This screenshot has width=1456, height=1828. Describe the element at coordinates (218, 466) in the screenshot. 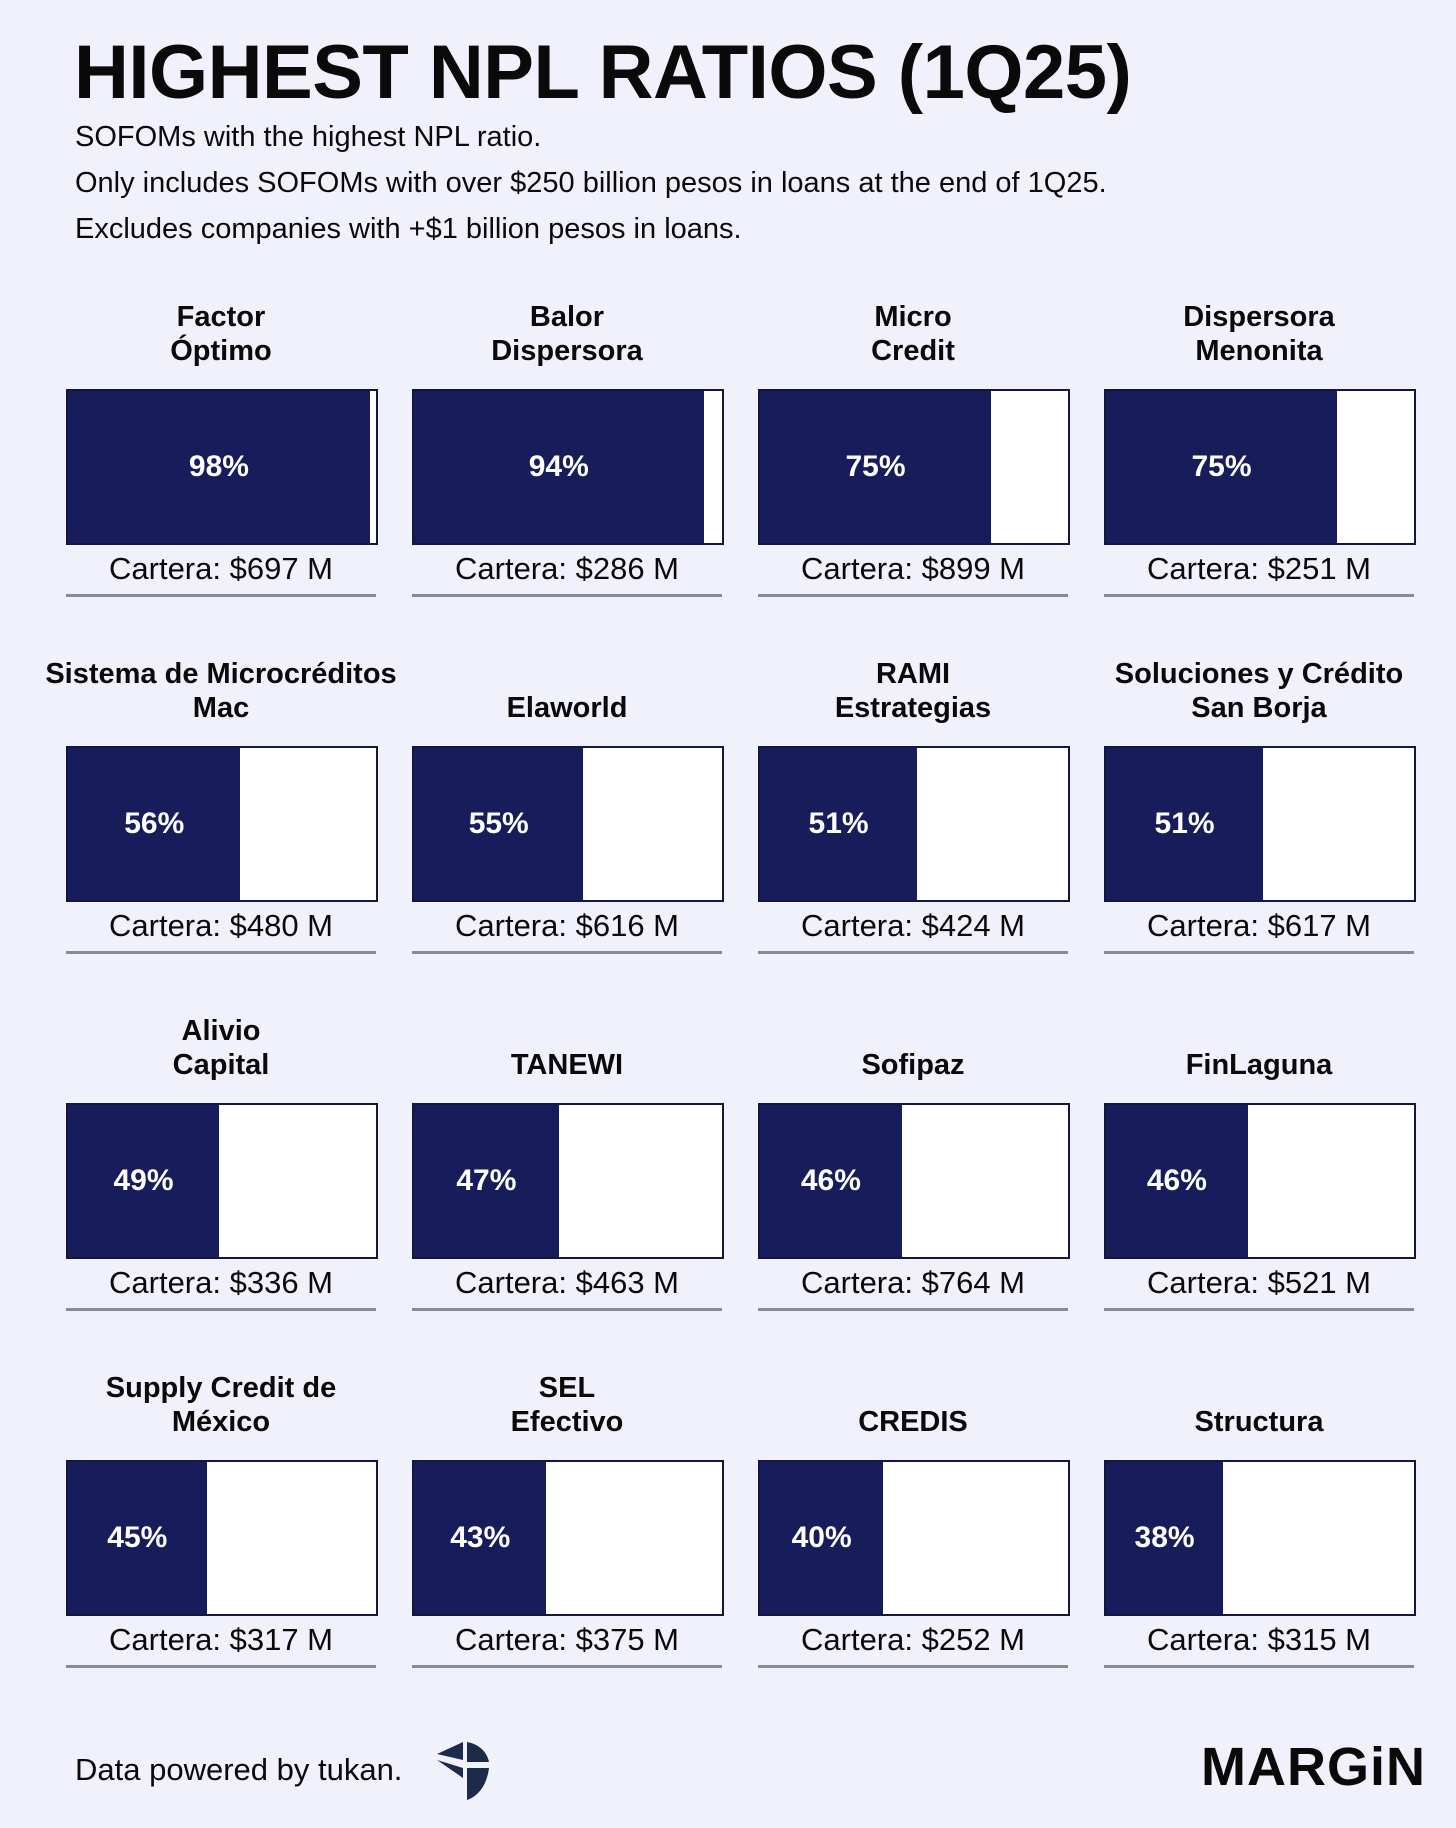

I see `npl-value-label: 98%` at that location.